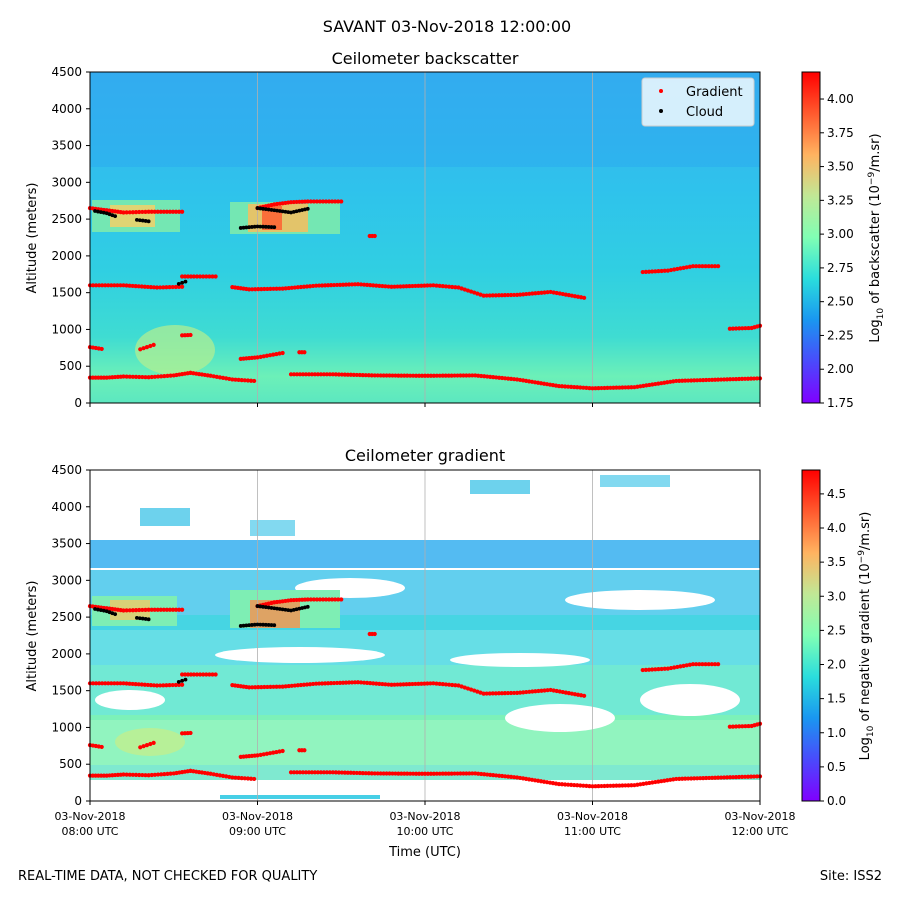 Image resolution: width=900 pixels, height=904 pixels. Describe the element at coordinates (811, 635) in the screenshot. I see `gradient-colorbar` at that location.